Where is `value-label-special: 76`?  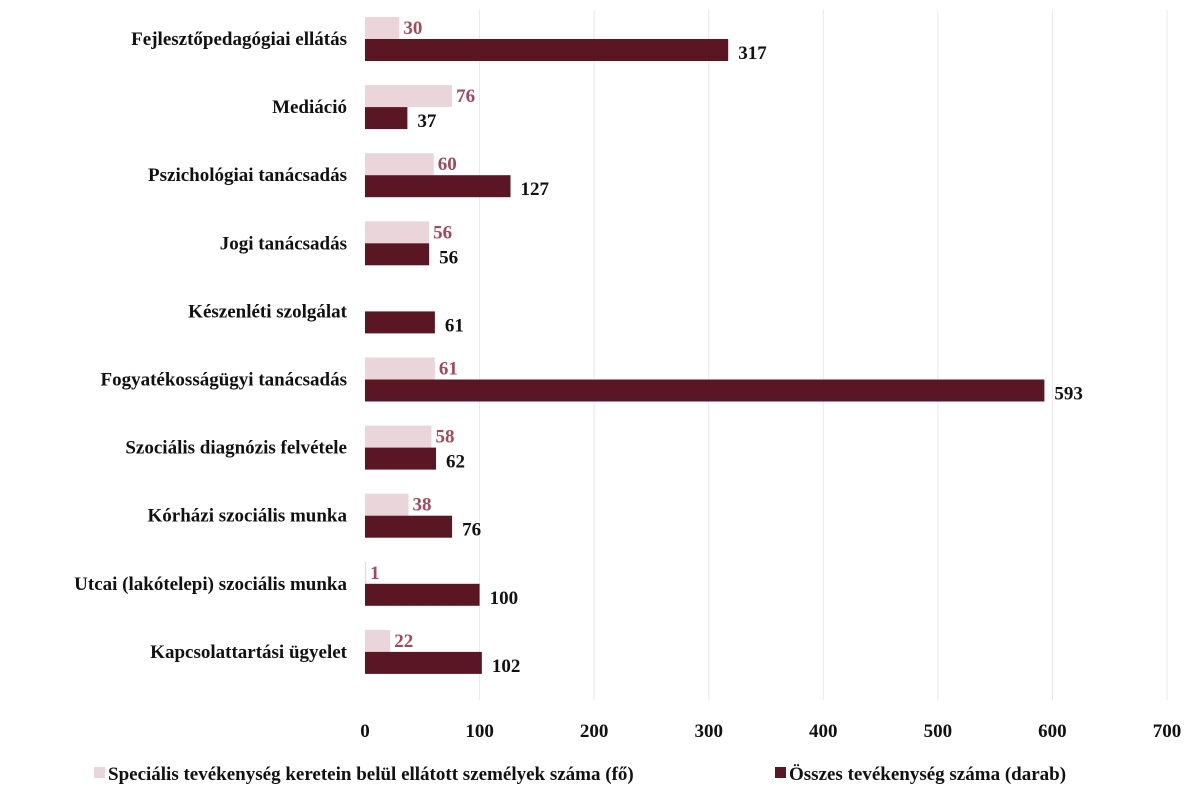 value-label-special: 76 is located at coordinates (465, 96).